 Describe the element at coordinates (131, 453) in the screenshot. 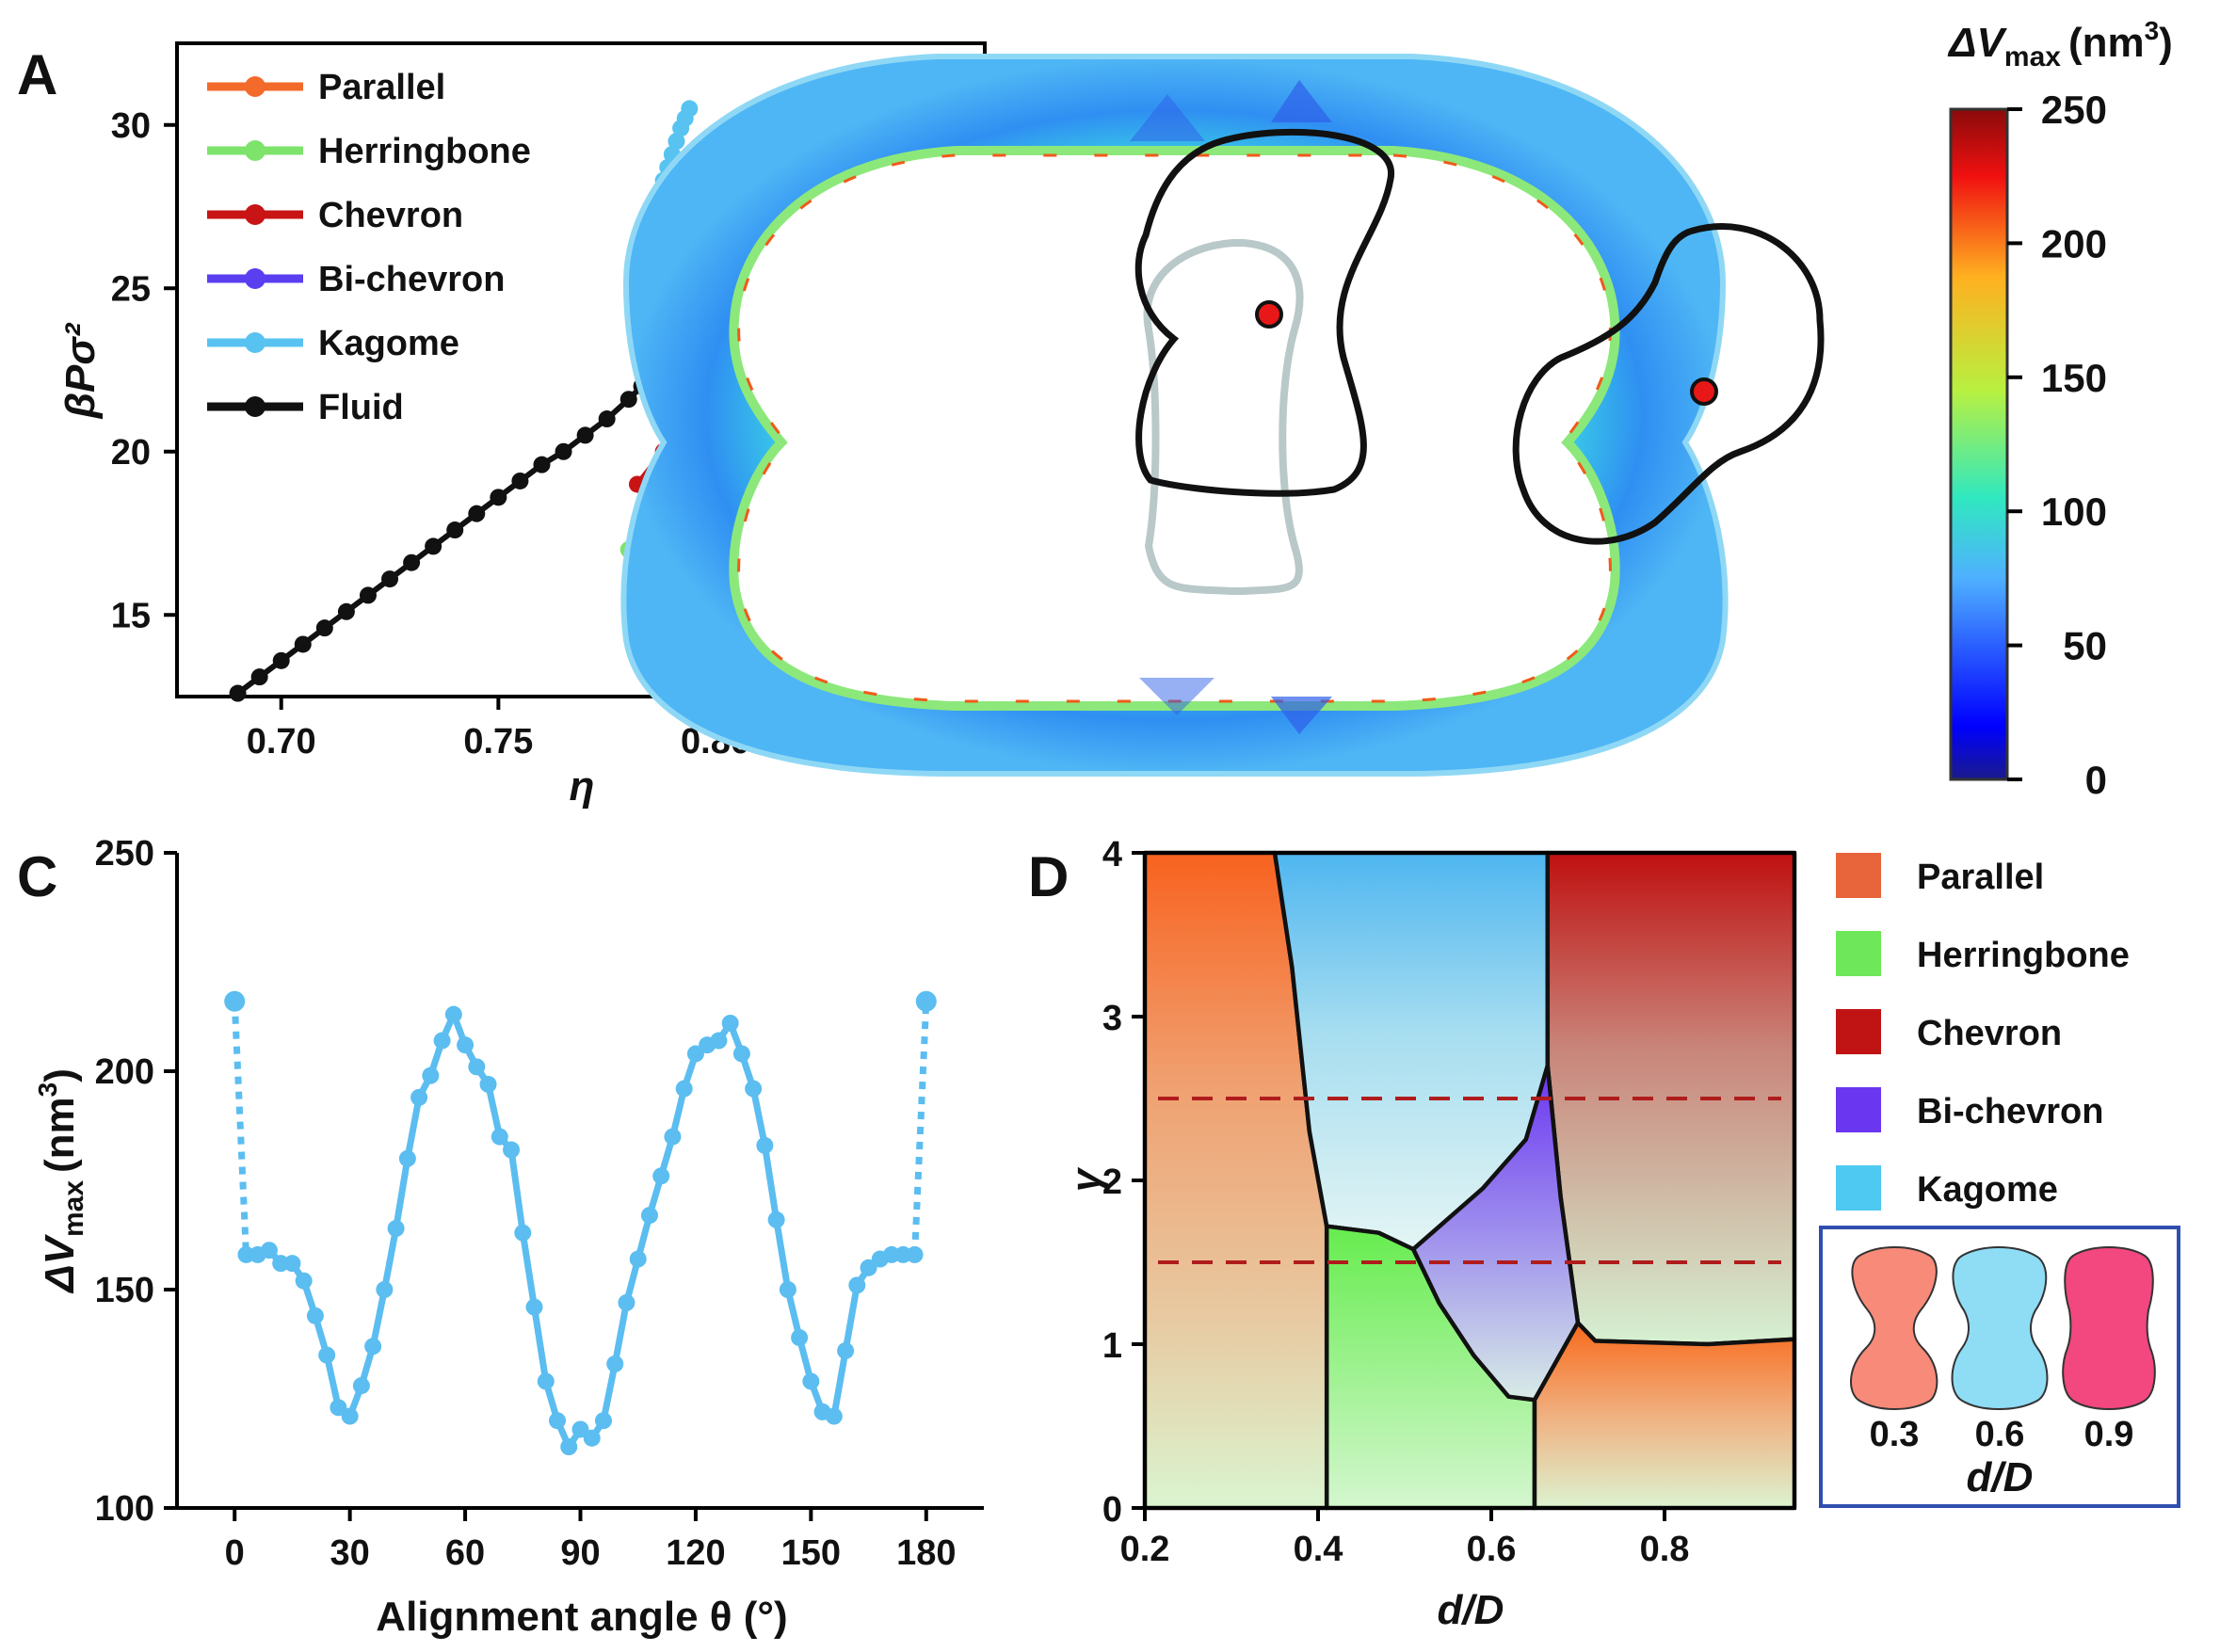

I see `y-tick-label: 20` at that location.